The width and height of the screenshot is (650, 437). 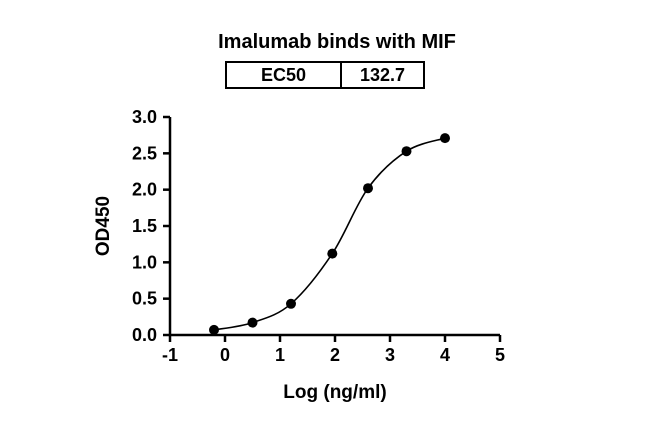 What do you see at coordinates (284, 75) in the screenshot?
I see `ec50-label: EC50` at bounding box center [284, 75].